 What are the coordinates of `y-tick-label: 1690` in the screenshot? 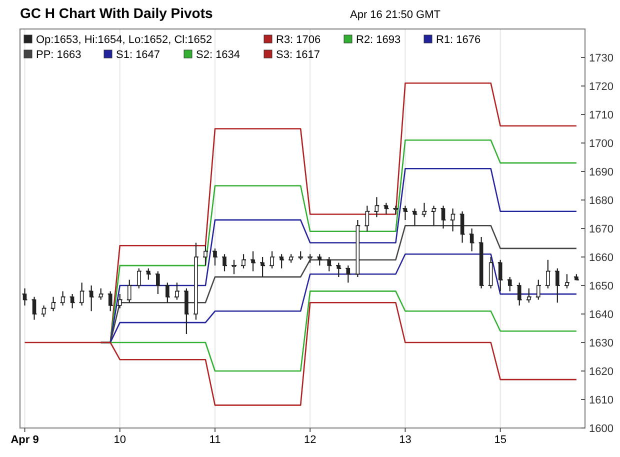 It's located at (601, 172).